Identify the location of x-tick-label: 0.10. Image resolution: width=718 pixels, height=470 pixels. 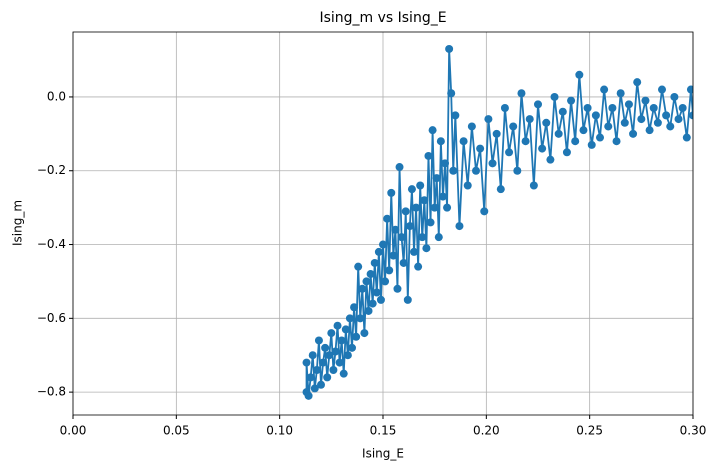
(279, 431).